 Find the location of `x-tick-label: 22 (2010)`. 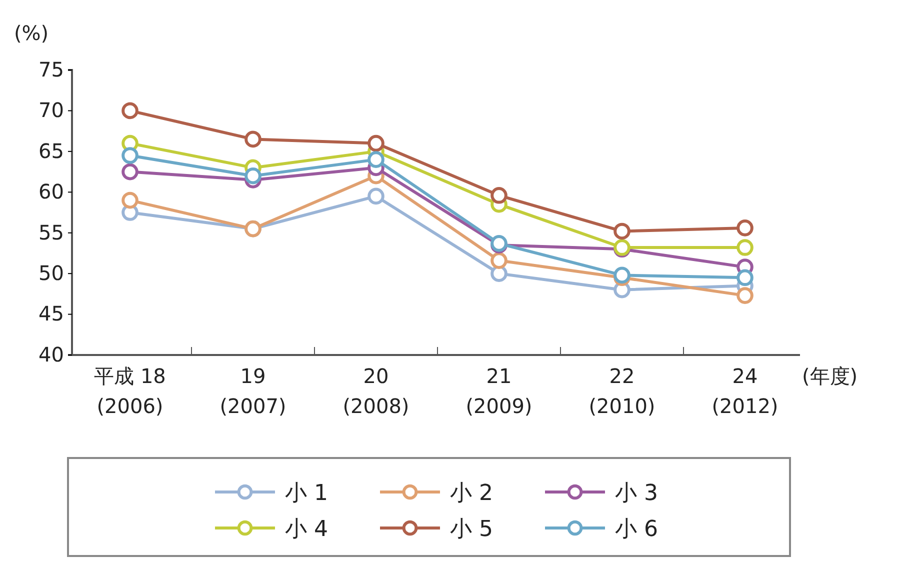

x-tick-label: 22 (2010) is located at coordinates (622, 391).